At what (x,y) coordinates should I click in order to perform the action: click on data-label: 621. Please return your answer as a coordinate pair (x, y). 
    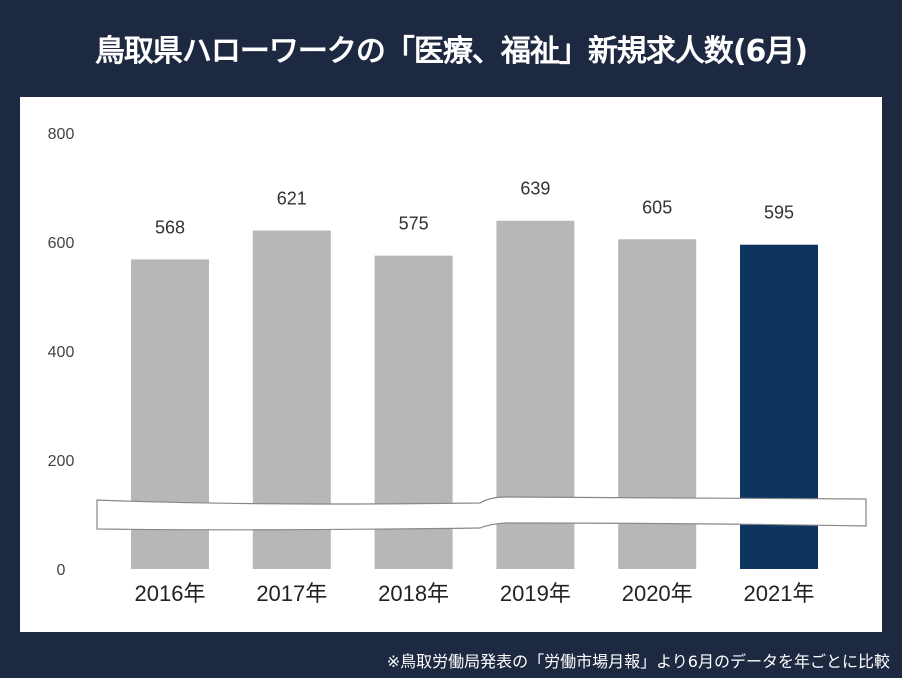
    Looking at the image, I should click on (292, 199).